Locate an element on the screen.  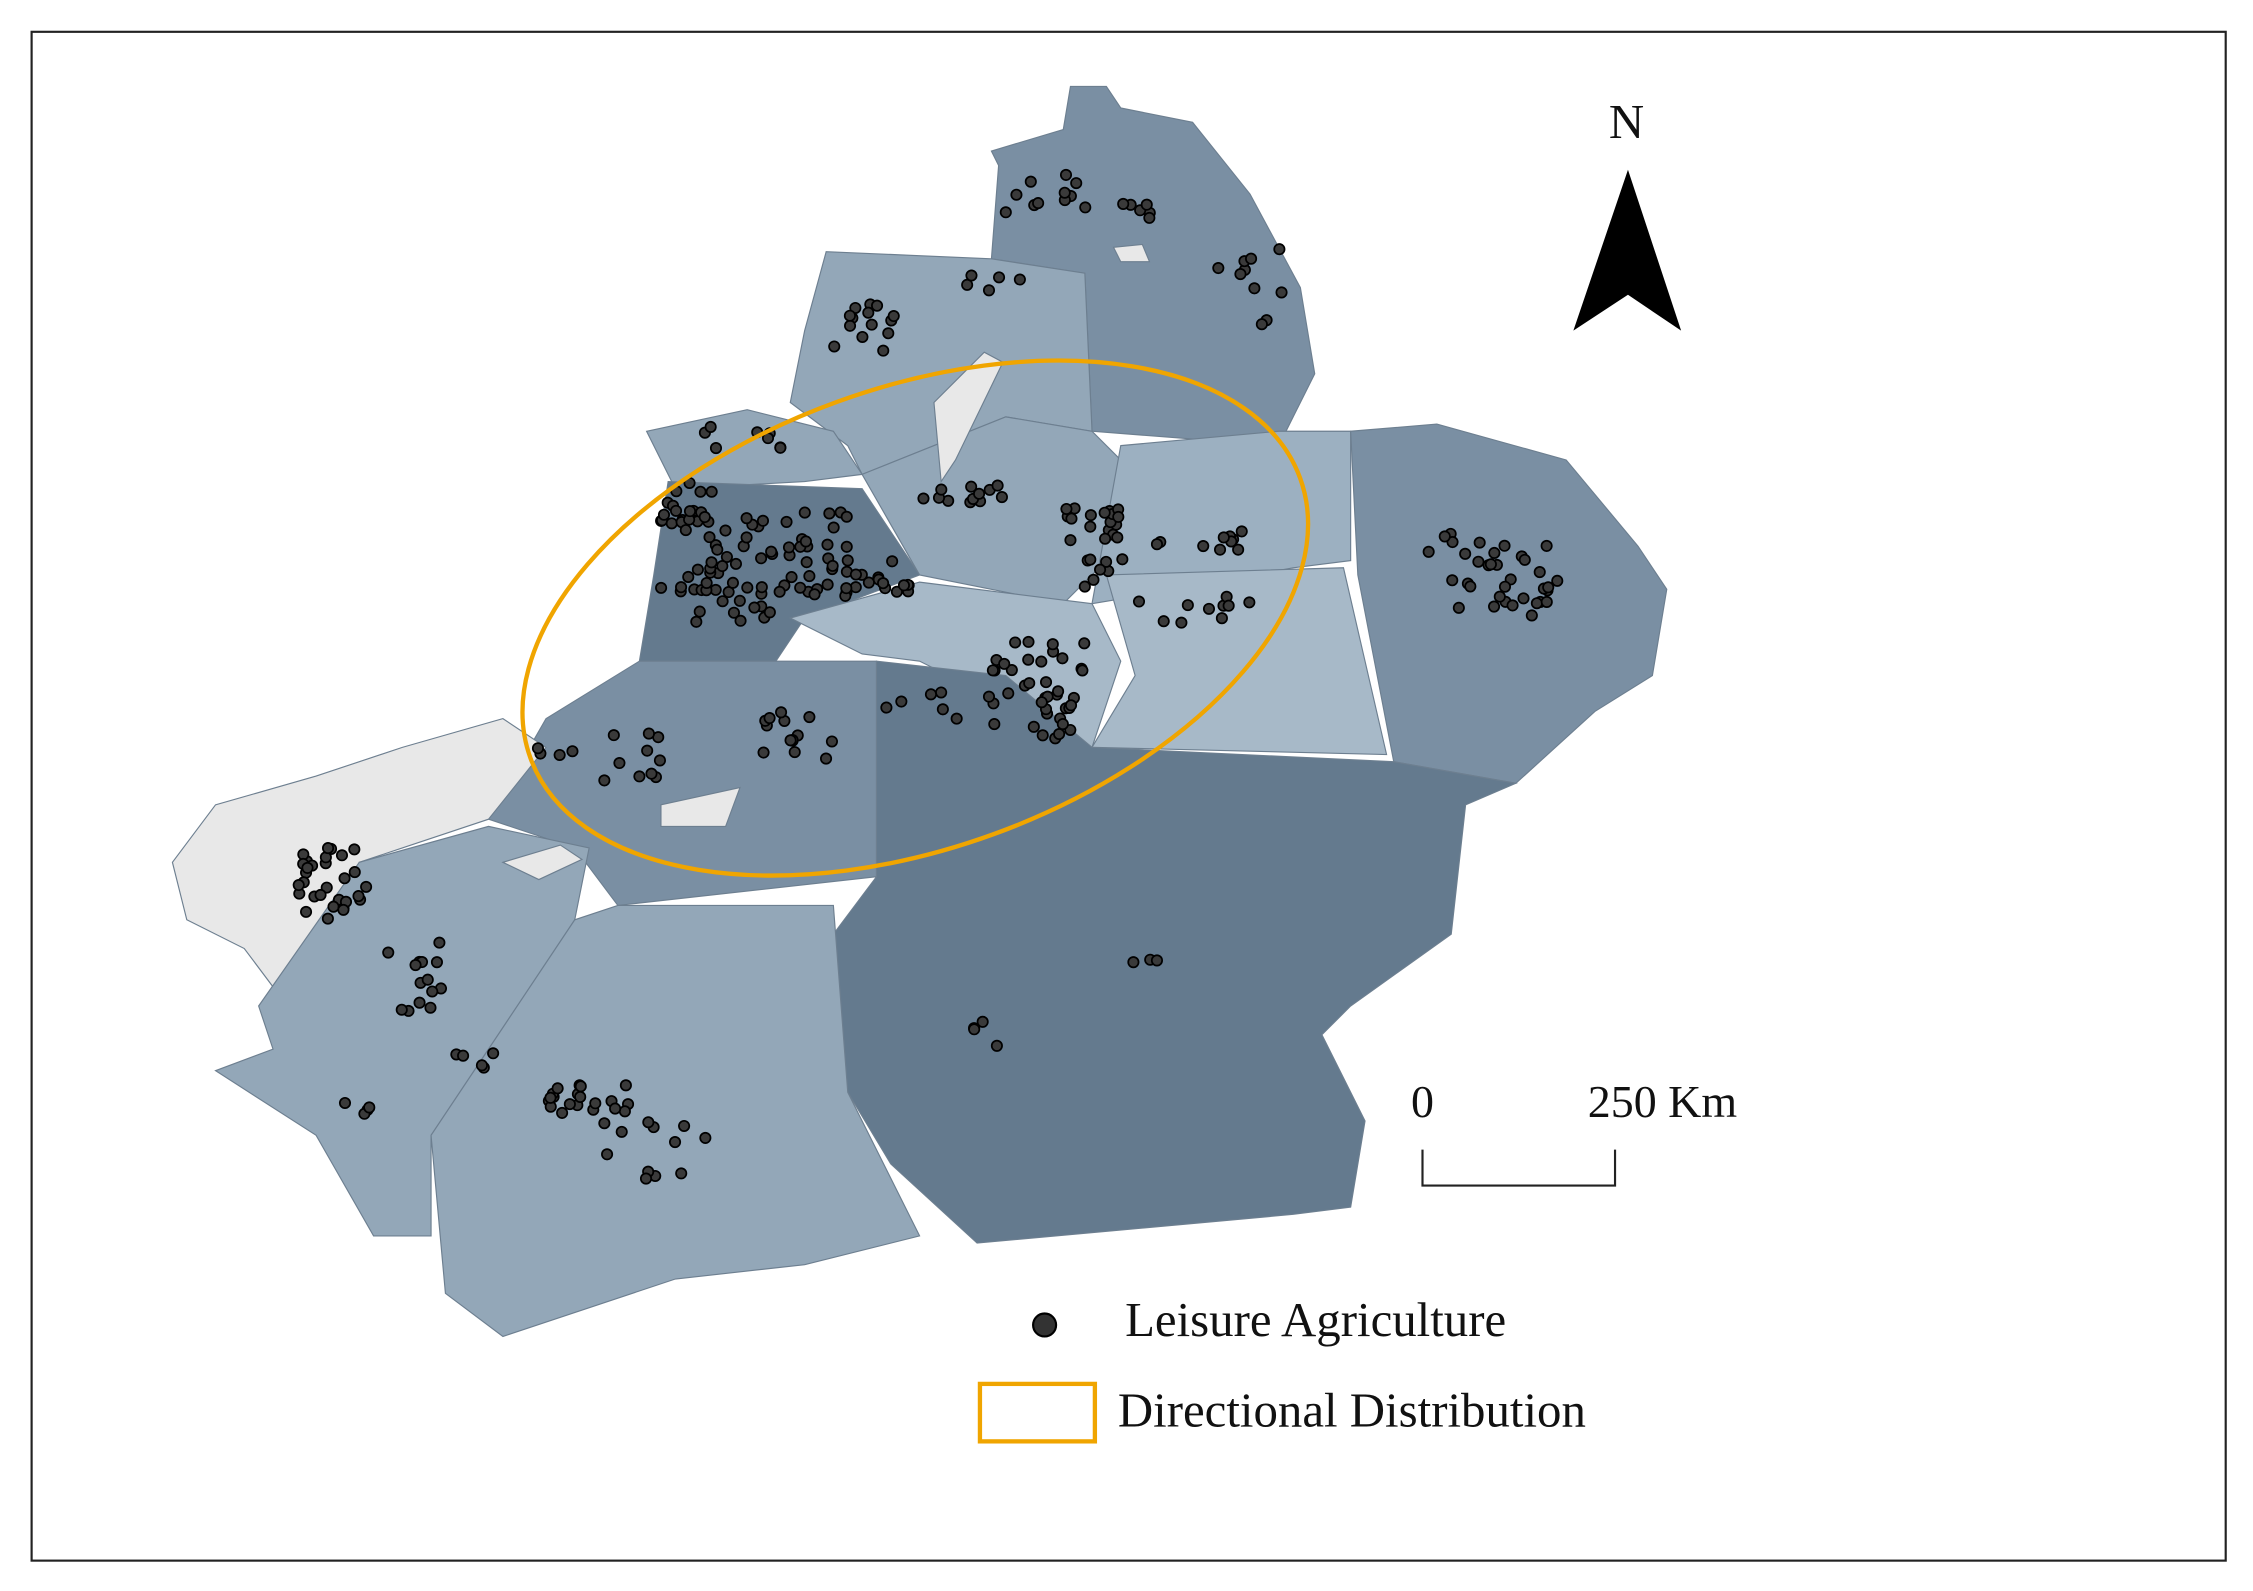
legend-label: Leisure Agriculture is located at coordinates (1315, 1319).